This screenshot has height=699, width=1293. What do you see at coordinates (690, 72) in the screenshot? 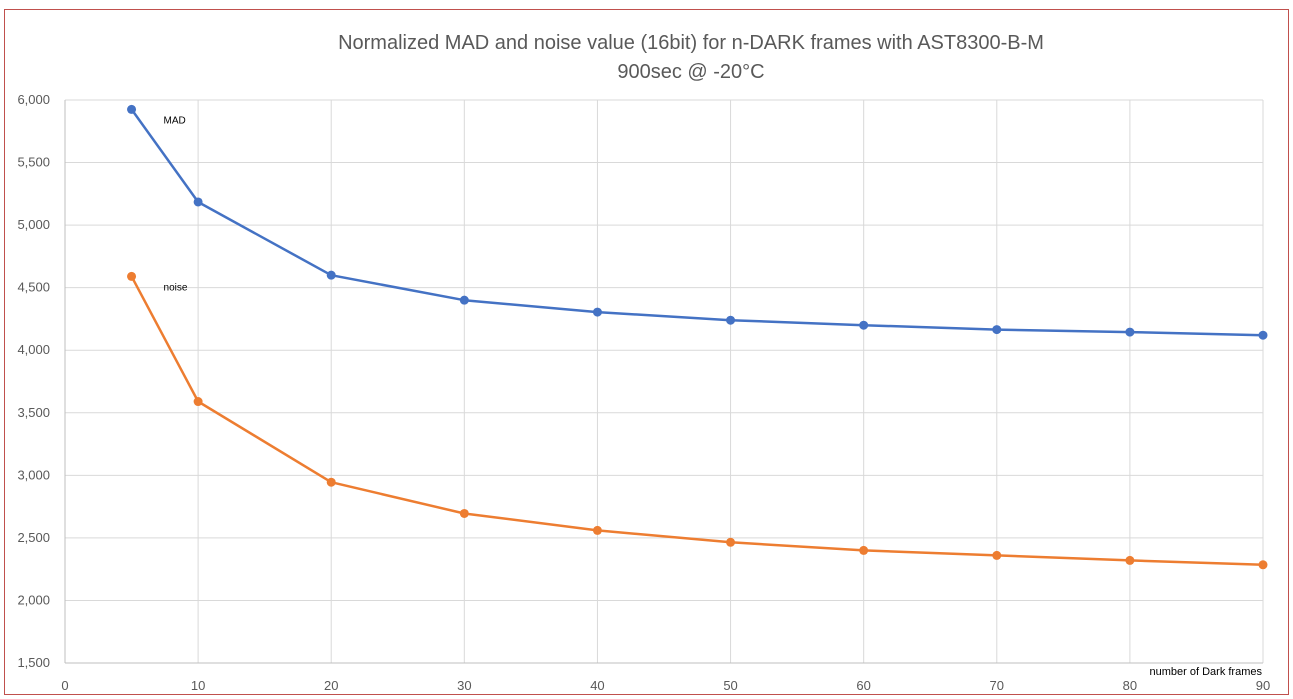
I see `chart-title-line-2: 900sec @ -20°C` at bounding box center [690, 72].